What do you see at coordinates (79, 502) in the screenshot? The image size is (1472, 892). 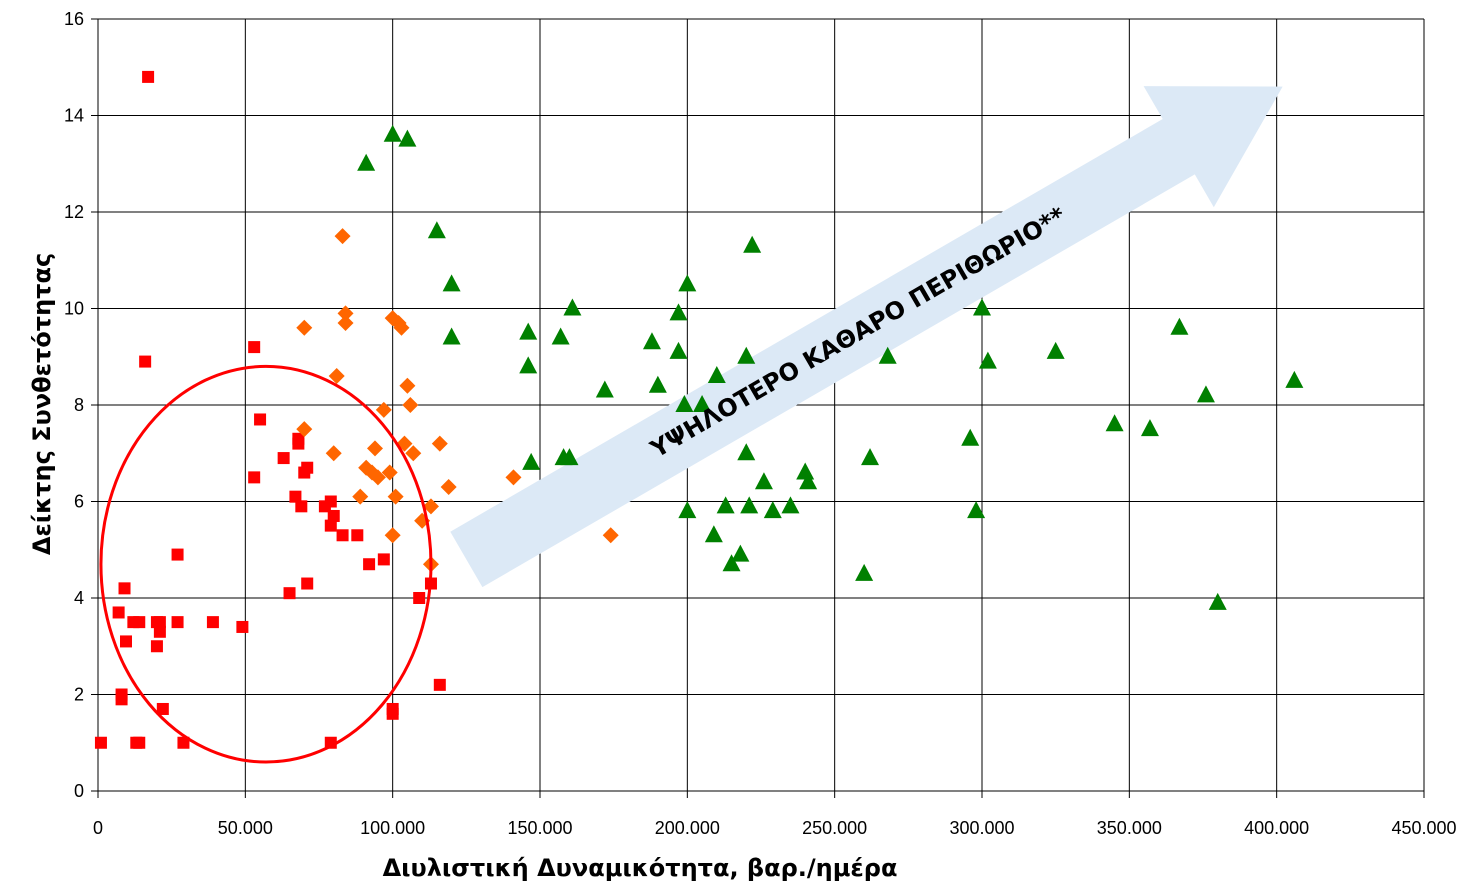 I see `y-tick-label: 6` at bounding box center [79, 502].